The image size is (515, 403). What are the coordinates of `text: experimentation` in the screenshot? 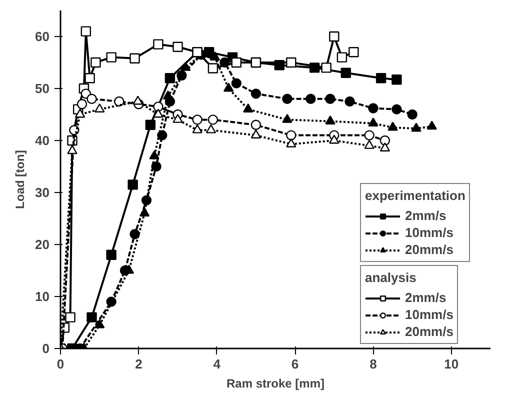 It's located at (415, 195).